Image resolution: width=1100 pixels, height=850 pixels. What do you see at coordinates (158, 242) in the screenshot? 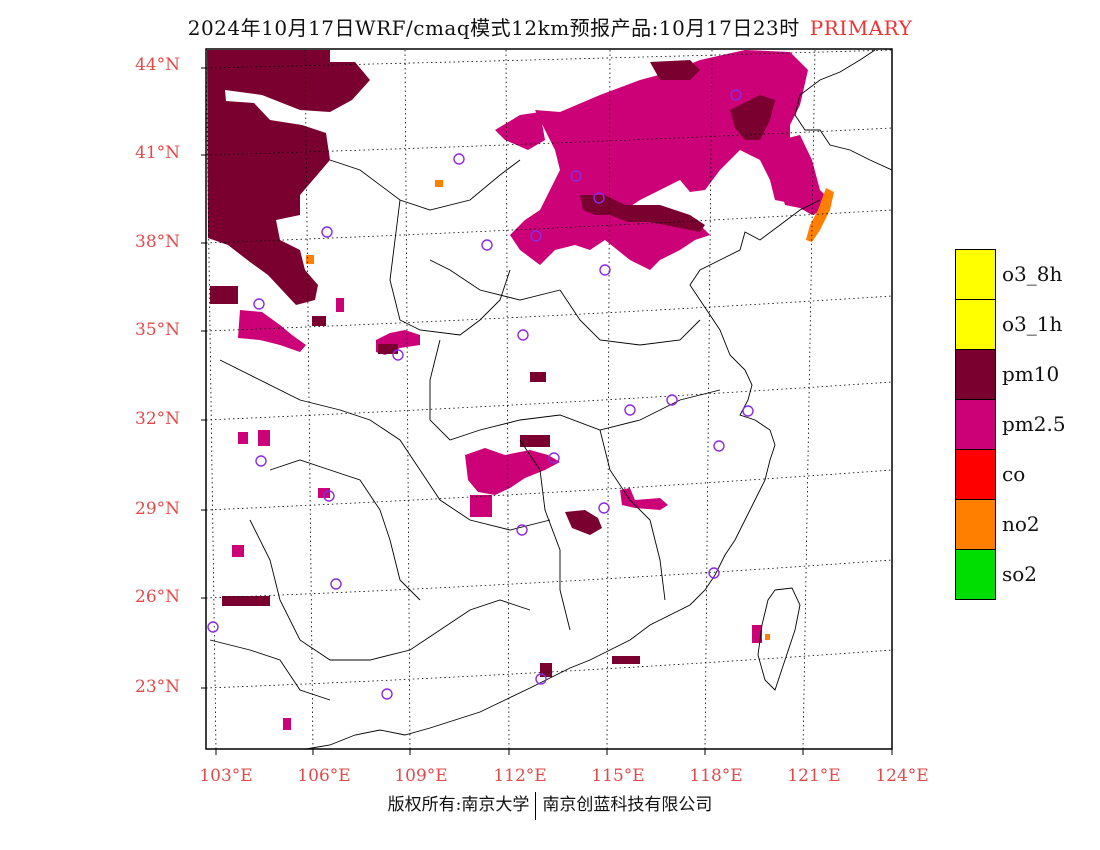
I see `lat-label: 38°N` at bounding box center [158, 242].